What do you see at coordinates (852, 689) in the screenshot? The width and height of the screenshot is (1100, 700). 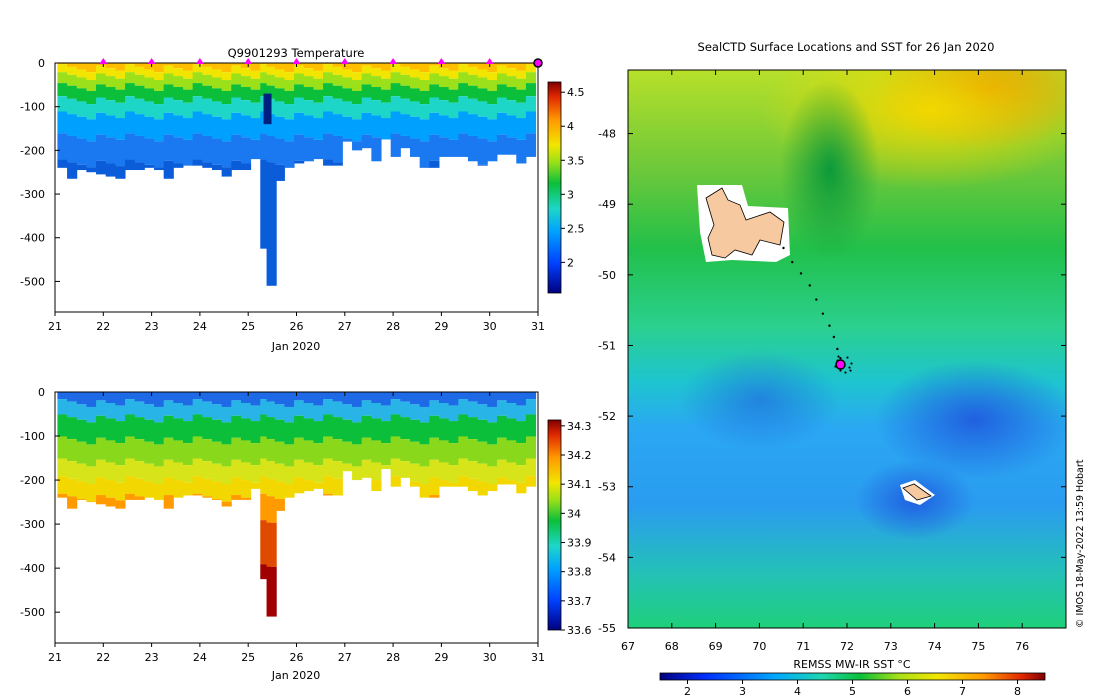 I see `sst-colorbar-ticks: 2 3 4 5 6 7 8` at bounding box center [852, 689].